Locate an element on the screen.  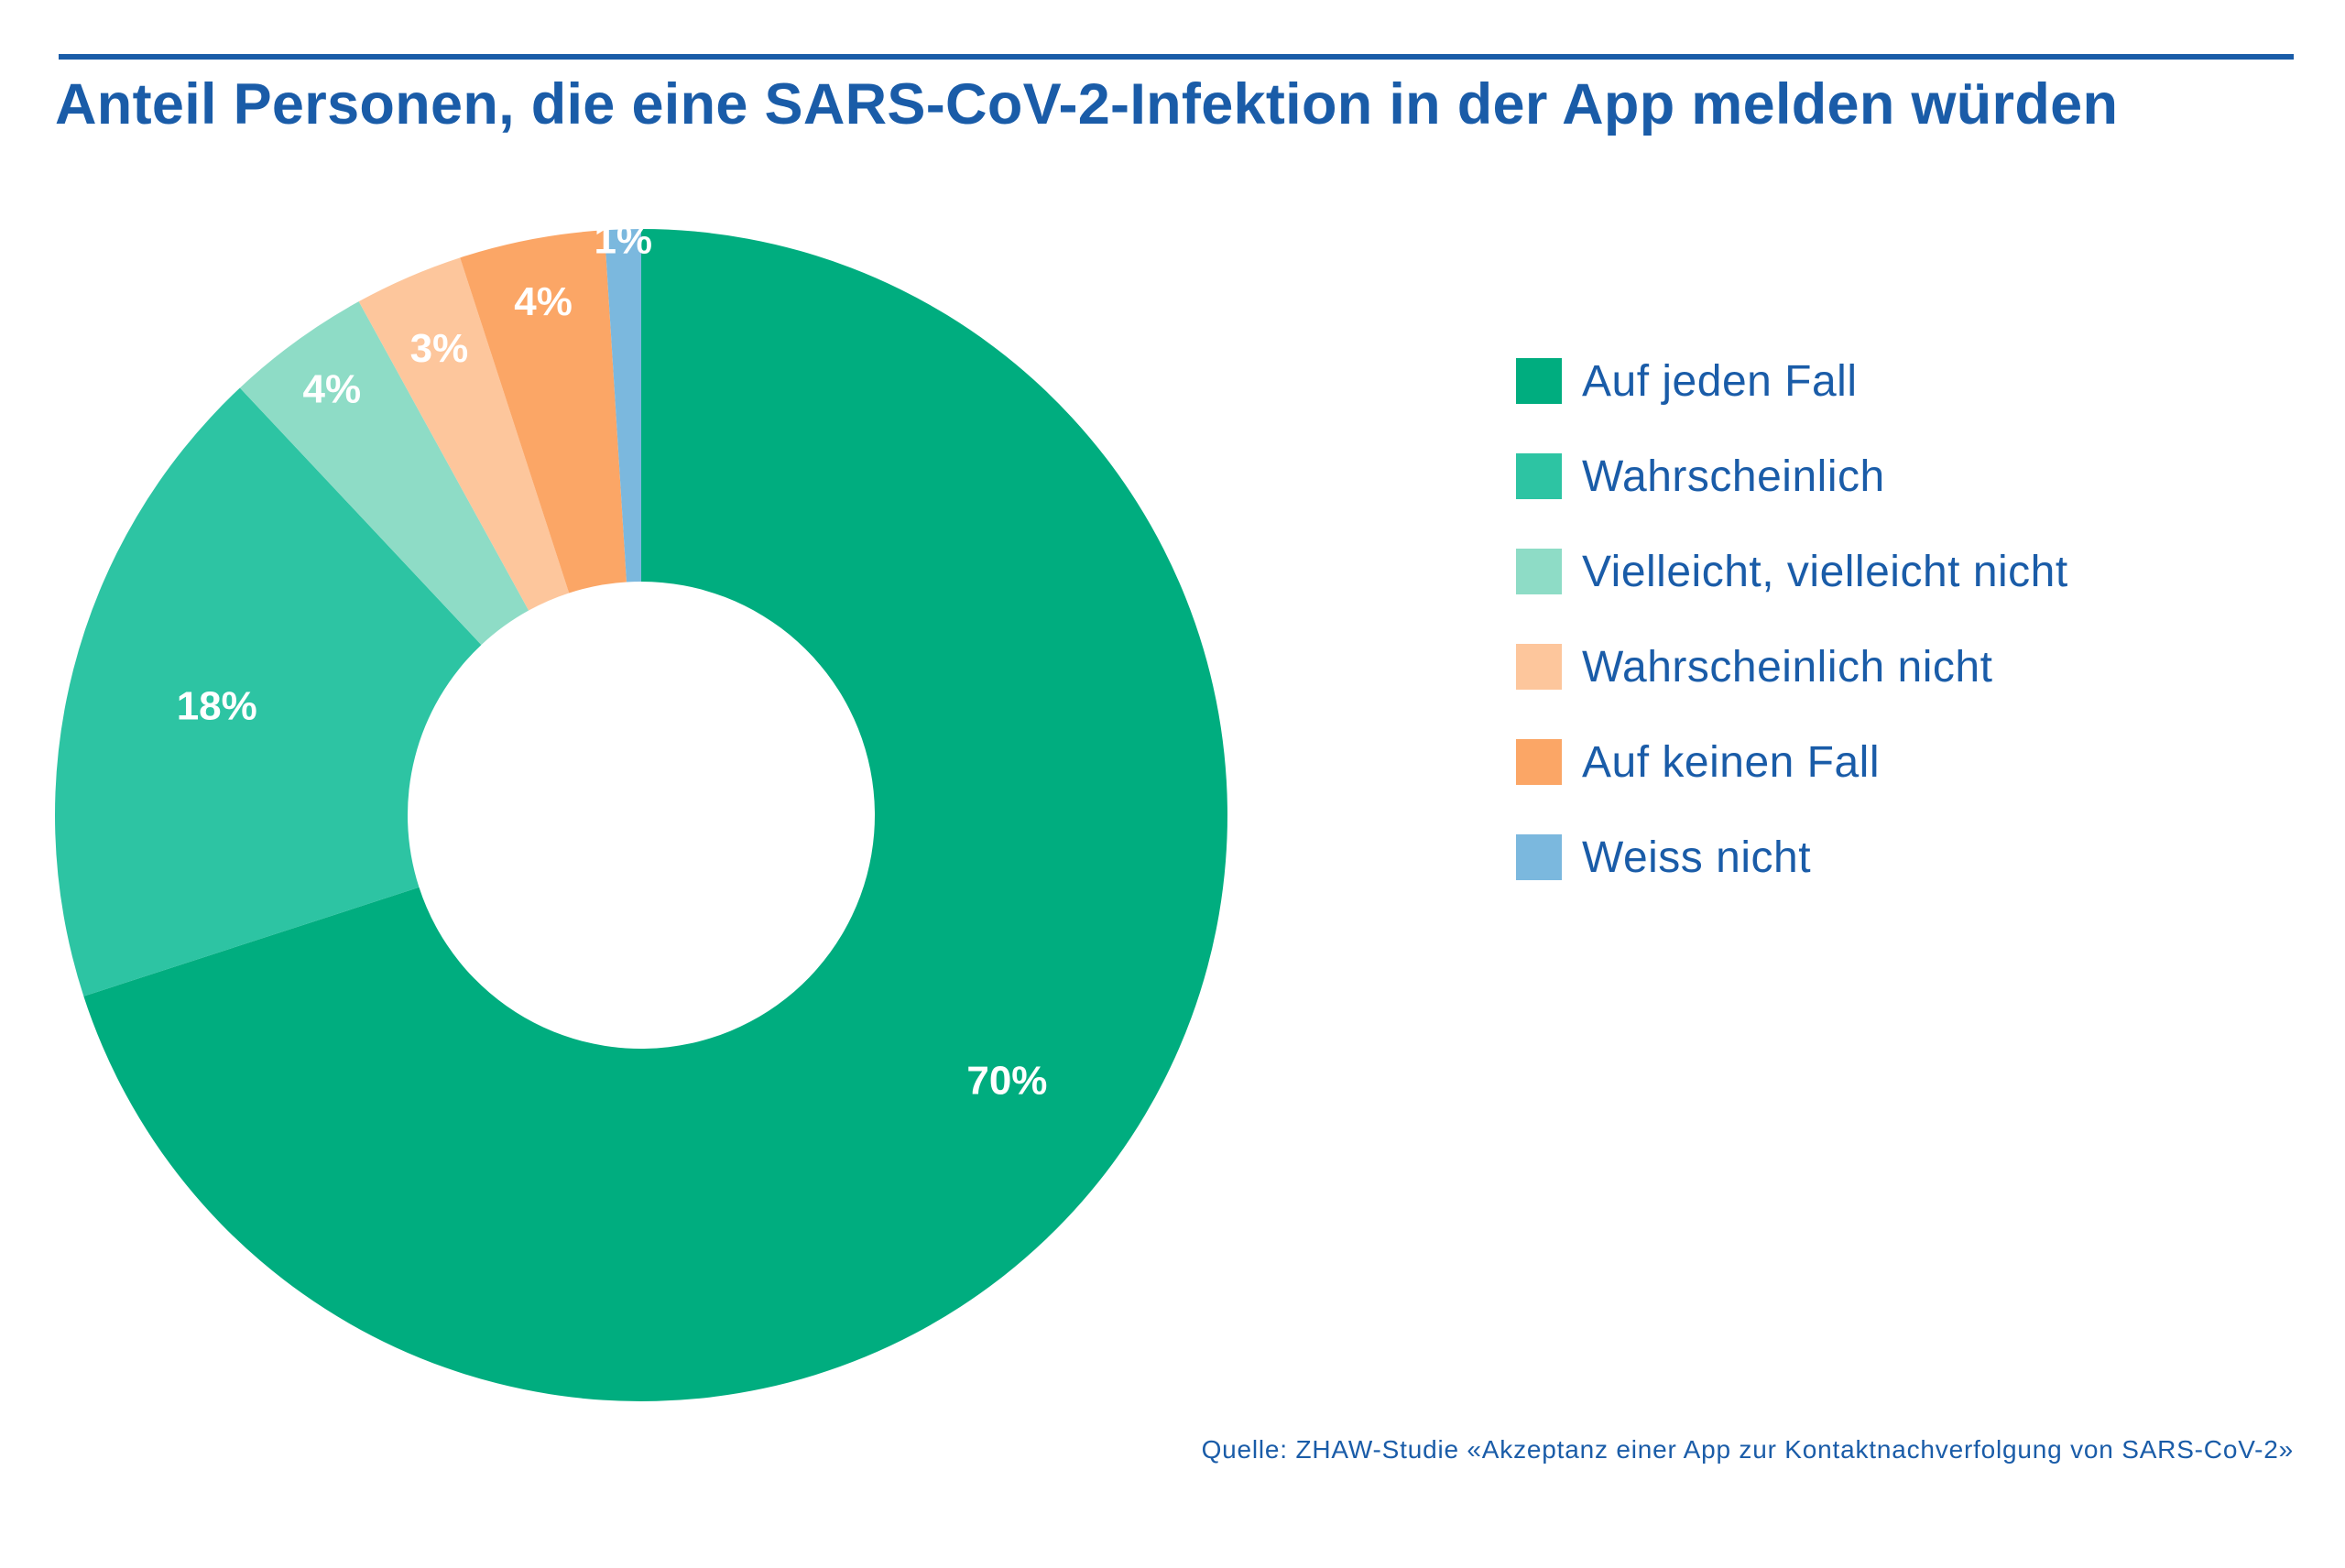
legend-label: Weiss nicht is located at coordinates (1697, 857).